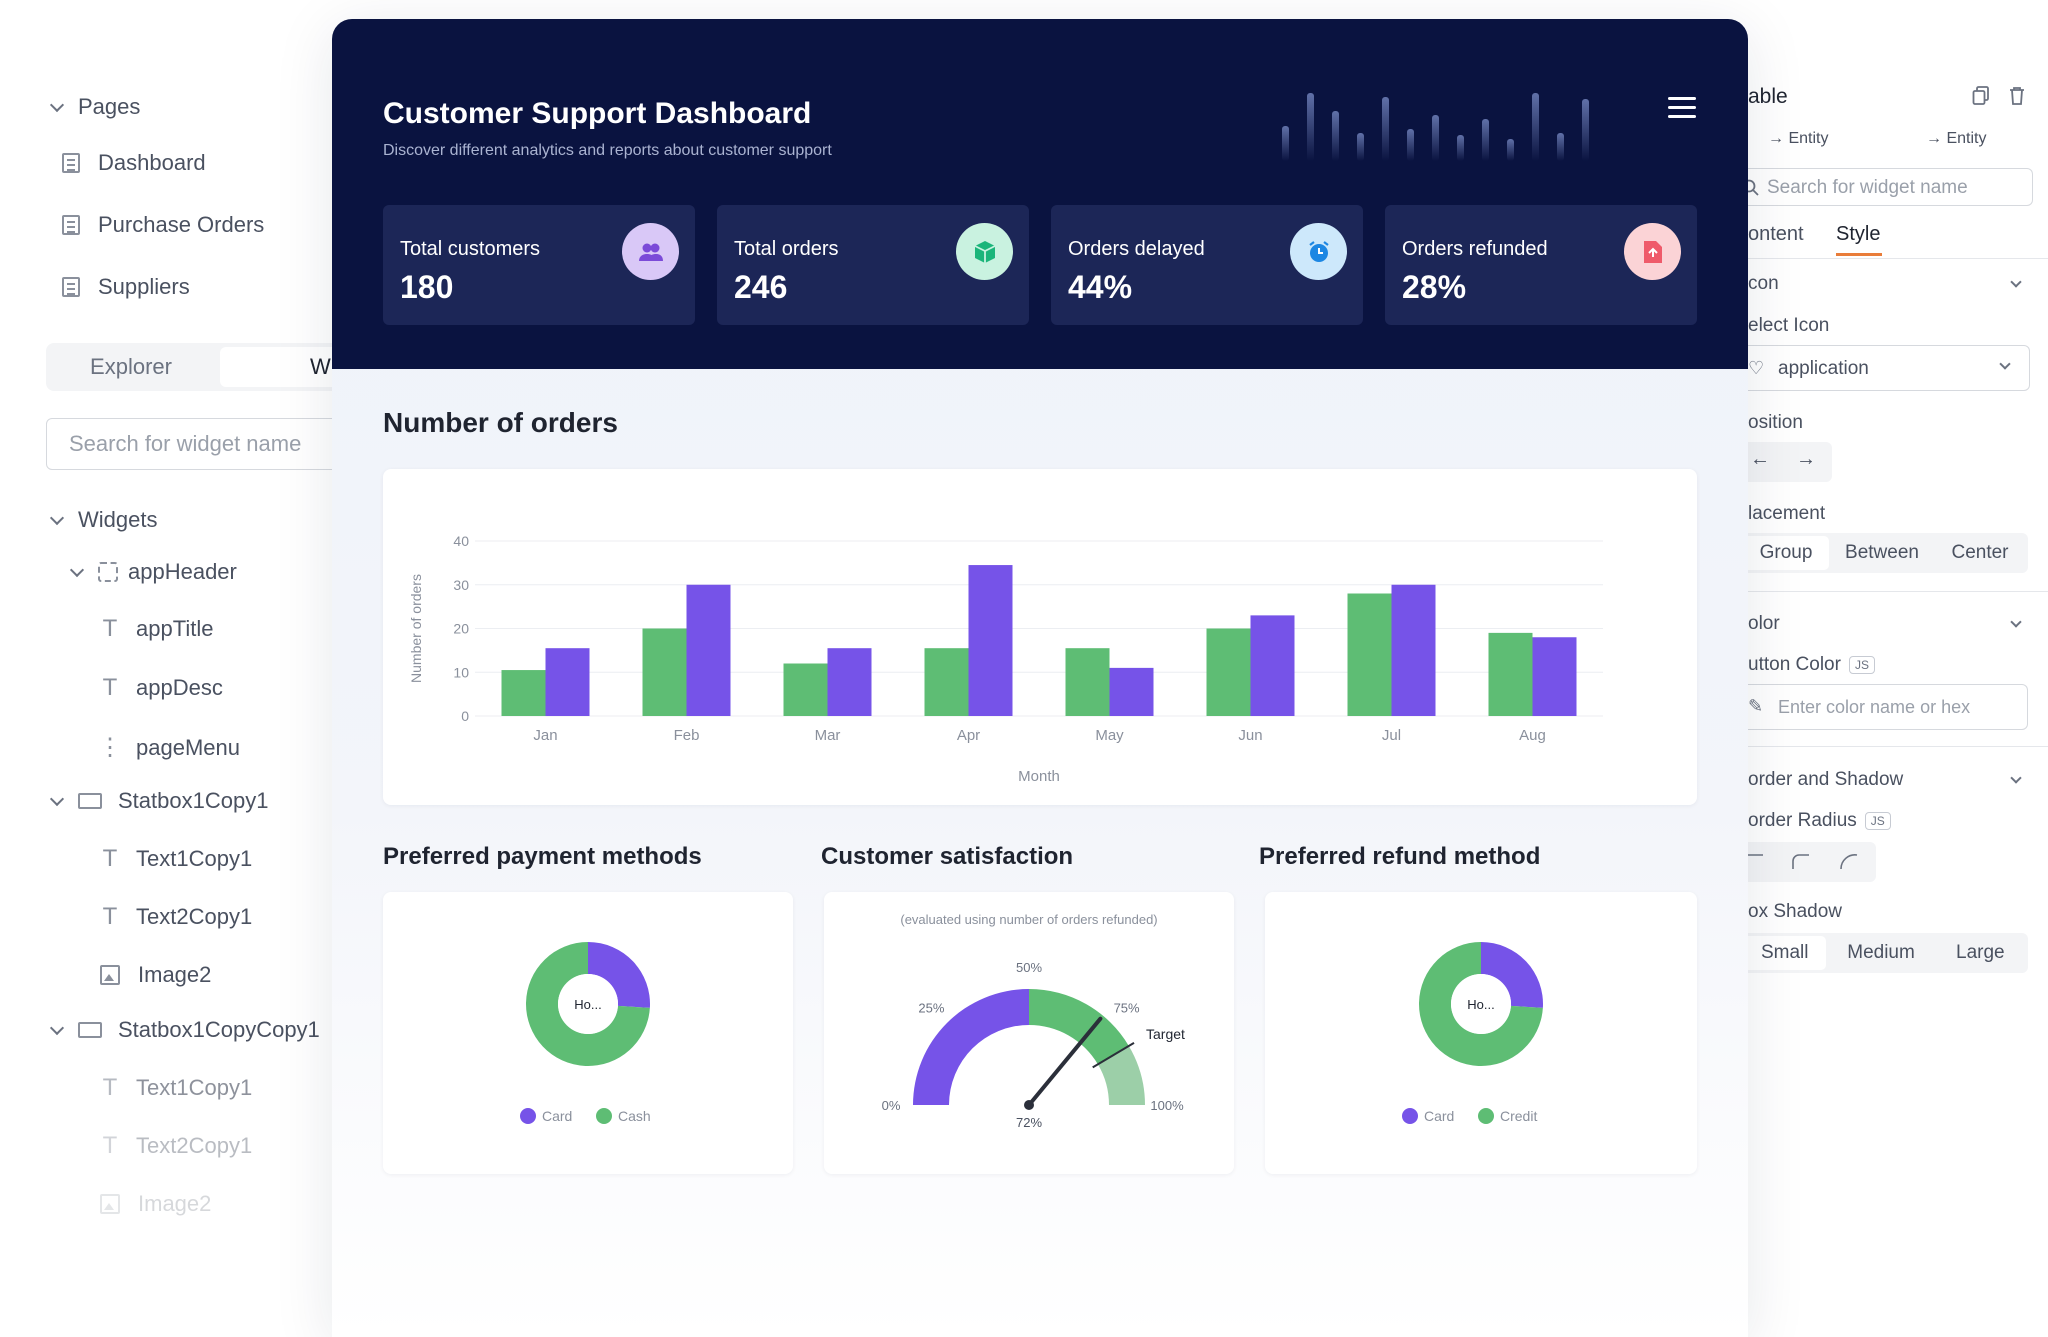 This screenshot has width=2048, height=1337. I want to click on legend-label: Card, so click(1439, 1116).